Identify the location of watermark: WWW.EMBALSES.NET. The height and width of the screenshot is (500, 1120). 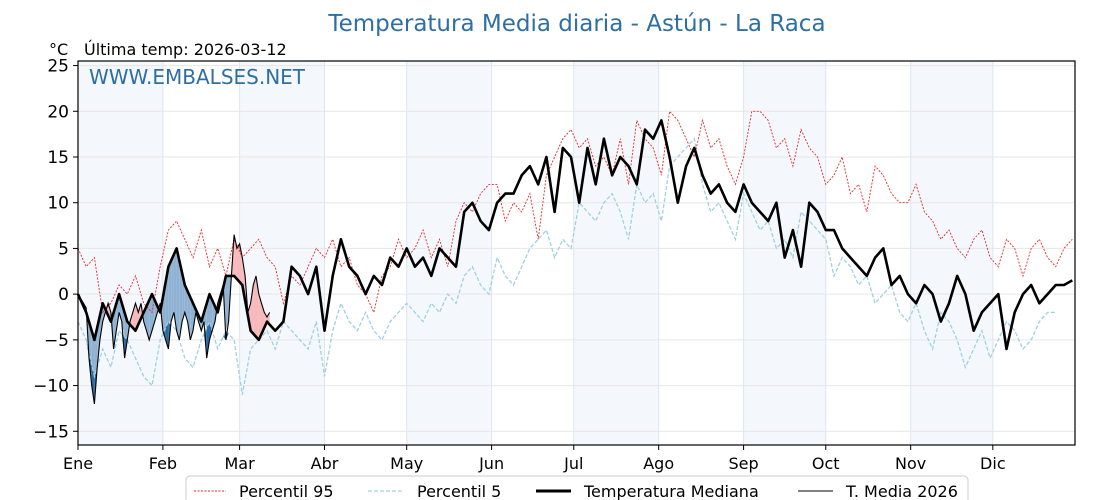
(197, 77).